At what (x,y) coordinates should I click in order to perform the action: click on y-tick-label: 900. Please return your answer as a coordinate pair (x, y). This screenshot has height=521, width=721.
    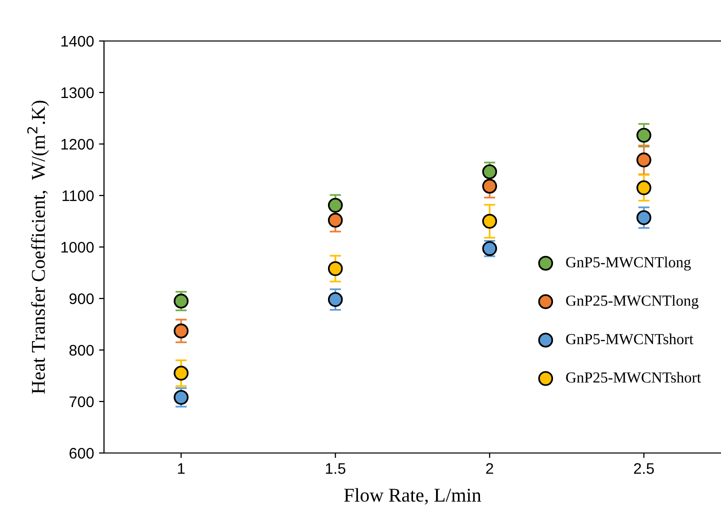
    Looking at the image, I should click on (82, 298).